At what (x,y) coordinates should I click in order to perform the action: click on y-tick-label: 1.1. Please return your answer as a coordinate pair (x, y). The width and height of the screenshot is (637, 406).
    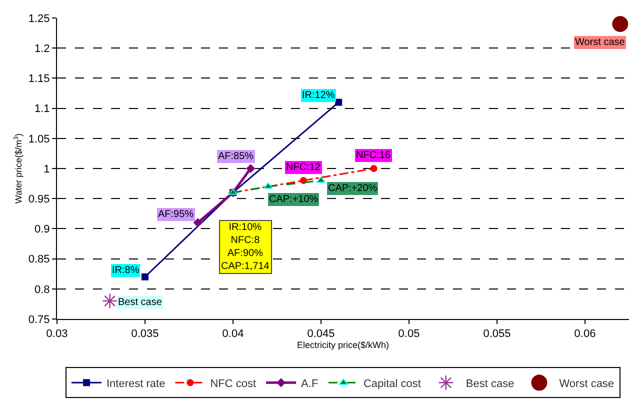
    Looking at the image, I should click on (42, 109).